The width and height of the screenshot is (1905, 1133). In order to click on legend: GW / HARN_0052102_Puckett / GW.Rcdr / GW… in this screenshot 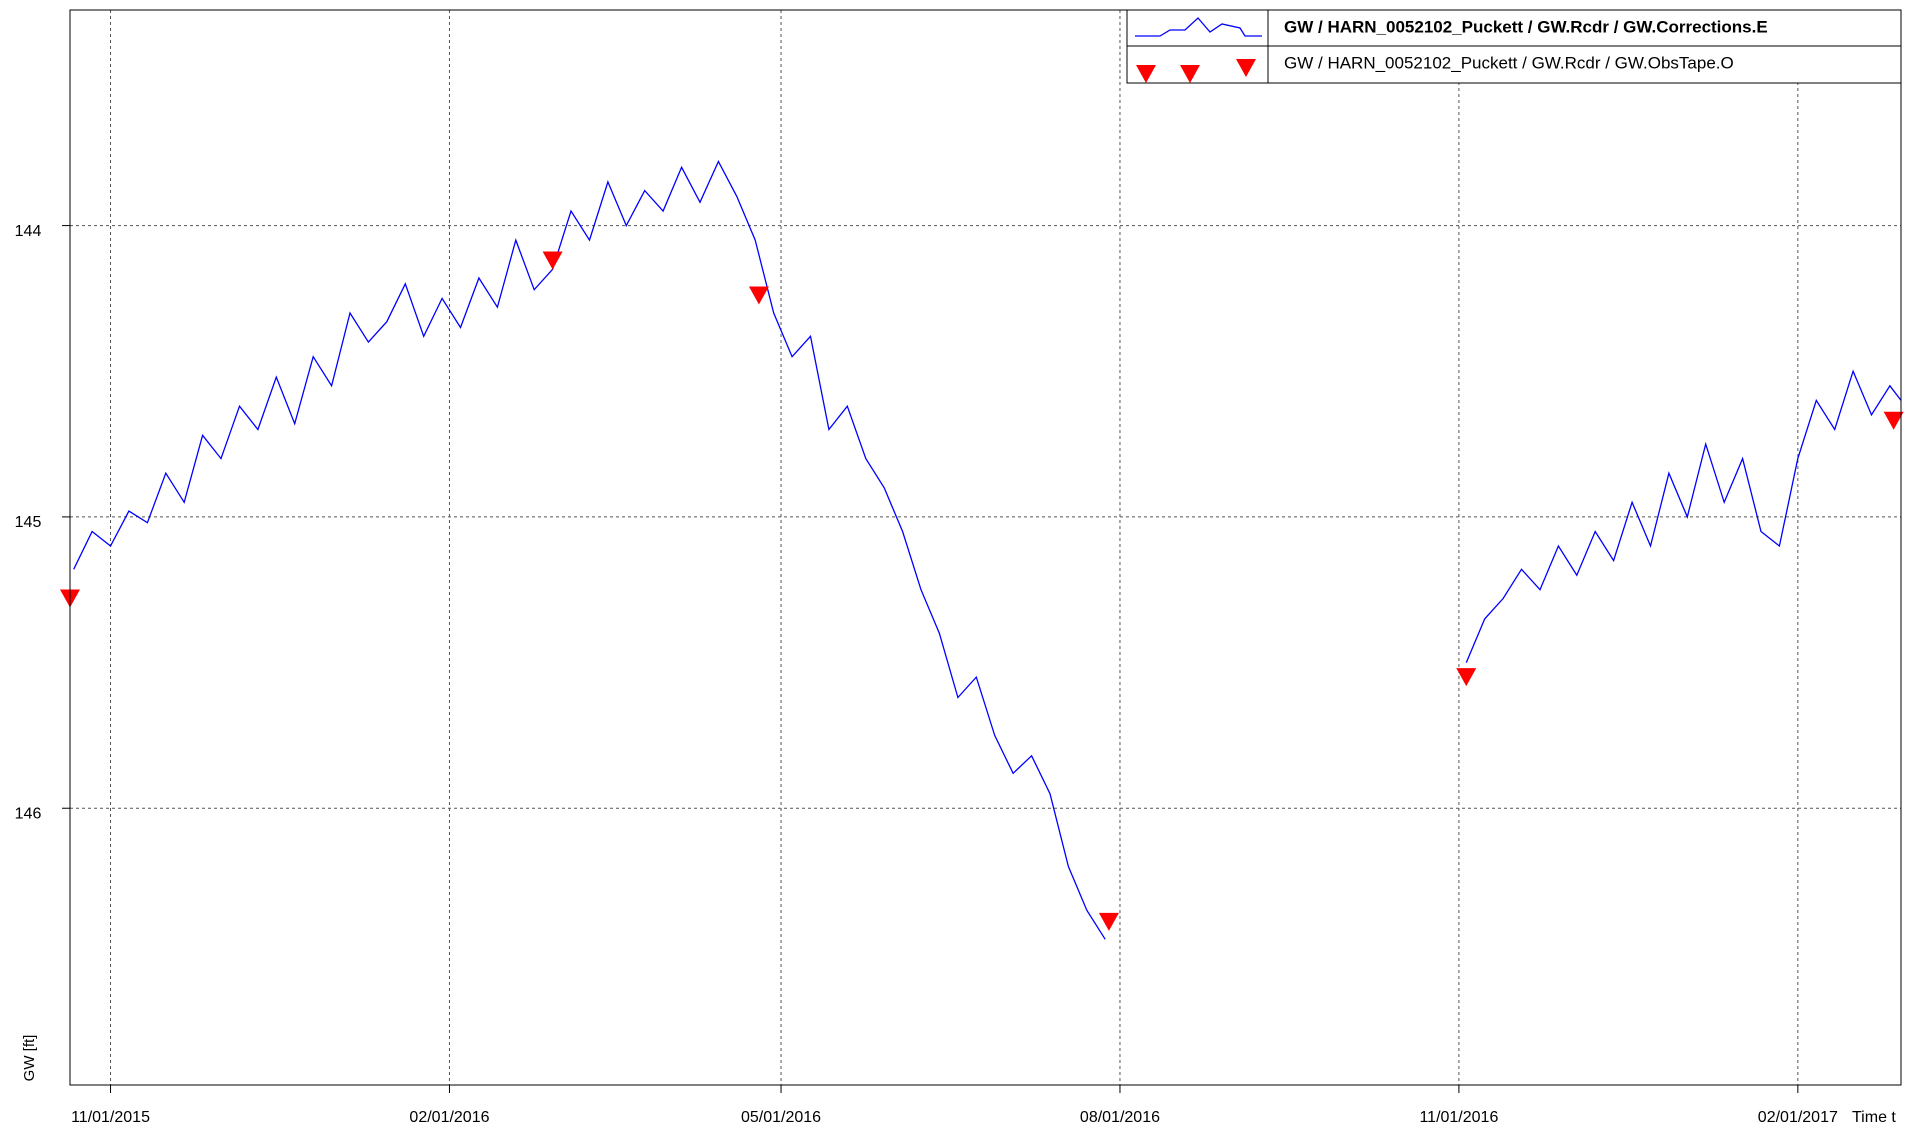, I will do `click(1514, 46)`.